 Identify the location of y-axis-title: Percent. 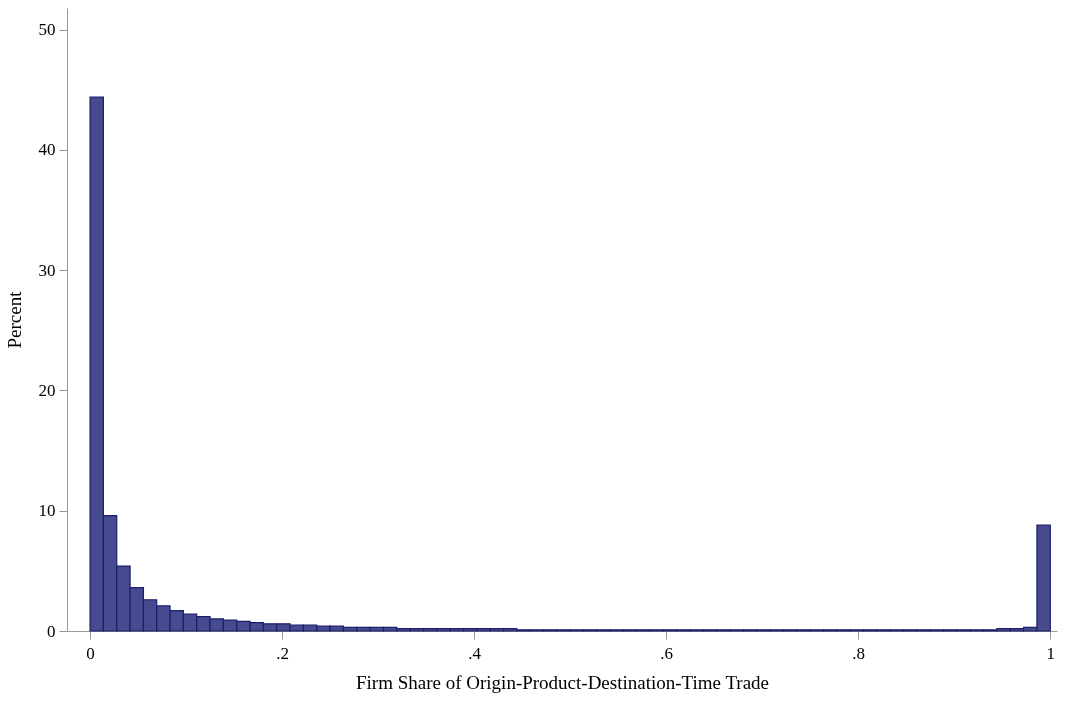
(14, 319).